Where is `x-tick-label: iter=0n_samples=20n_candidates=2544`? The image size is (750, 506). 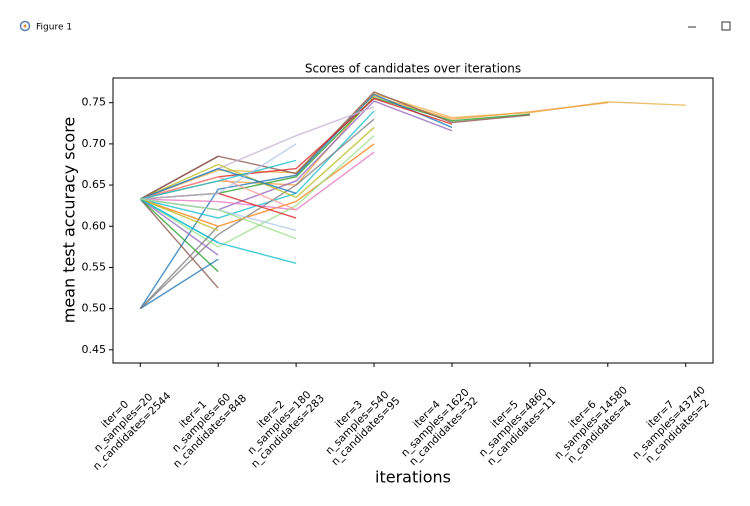
x-tick-label: iter=0n_samples=20n_candidates=2544 is located at coordinates (132, 431).